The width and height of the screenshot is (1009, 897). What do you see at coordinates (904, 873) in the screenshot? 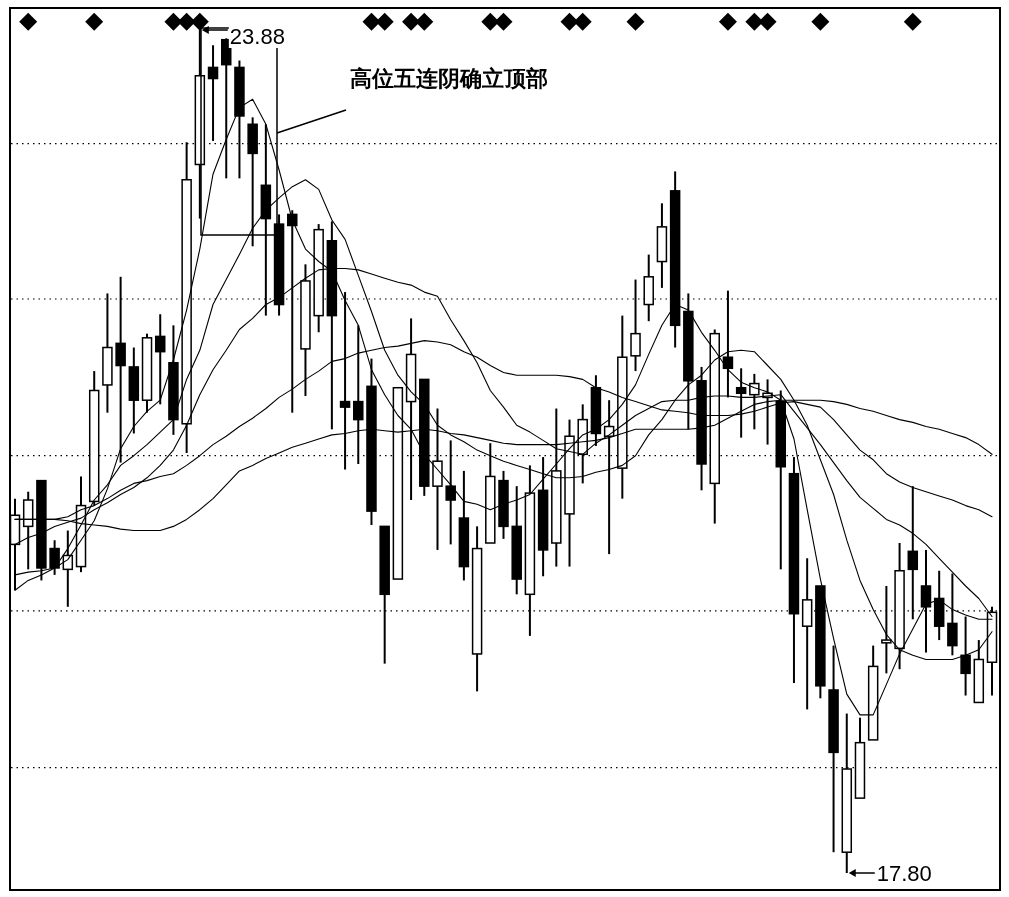
I see `annotation: 17.80` at bounding box center [904, 873].